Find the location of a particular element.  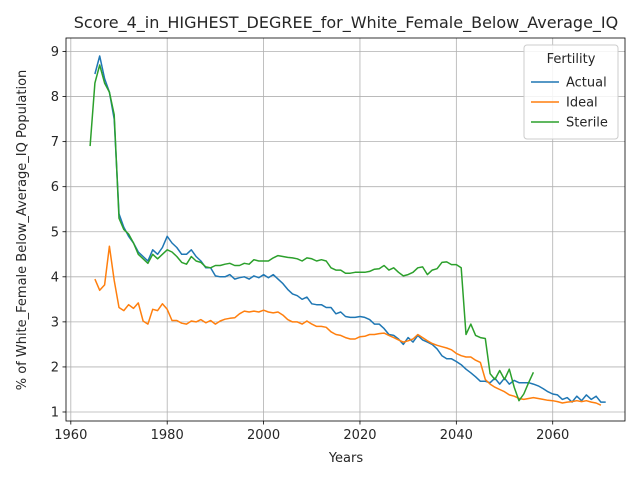

y-tick-label: 4 is located at coordinates (55, 277).